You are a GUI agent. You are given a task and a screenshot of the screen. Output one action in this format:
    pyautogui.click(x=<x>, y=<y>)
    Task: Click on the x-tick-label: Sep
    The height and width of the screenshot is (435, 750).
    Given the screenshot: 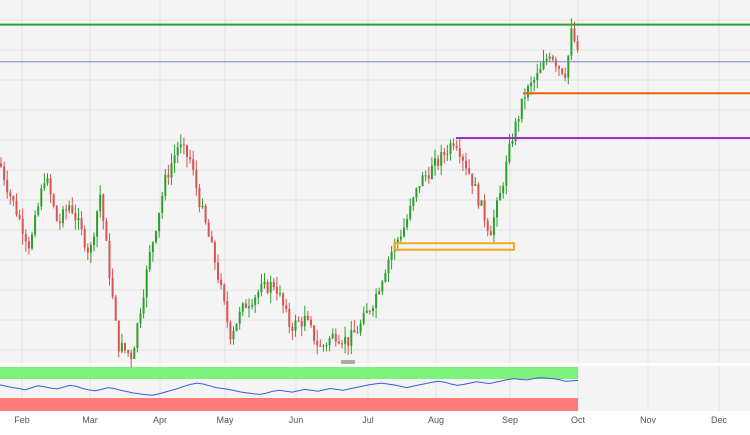 What is the action you would take?
    pyautogui.click(x=510, y=420)
    